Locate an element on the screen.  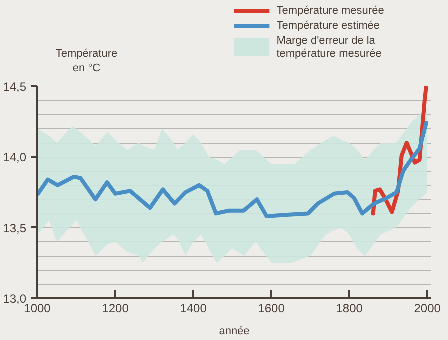
legend-label: Température mesurée is located at coordinates (330, 11).